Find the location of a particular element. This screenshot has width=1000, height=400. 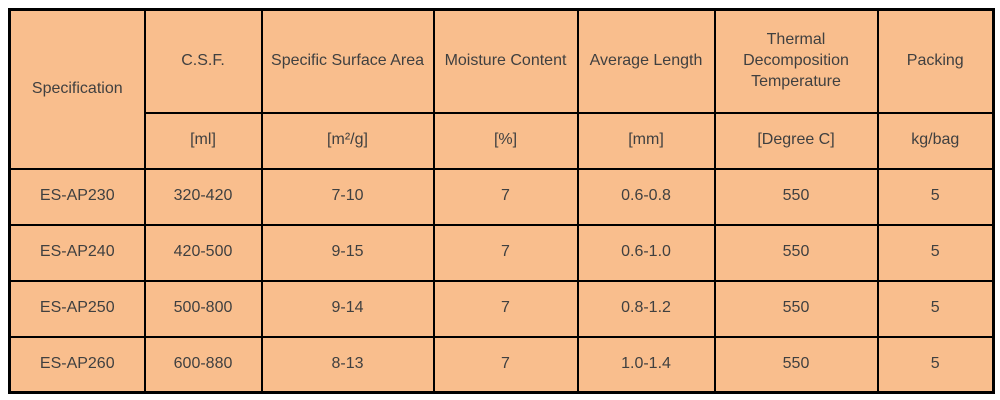

unit-cell-average-length: [mm] is located at coordinates (646, 140).